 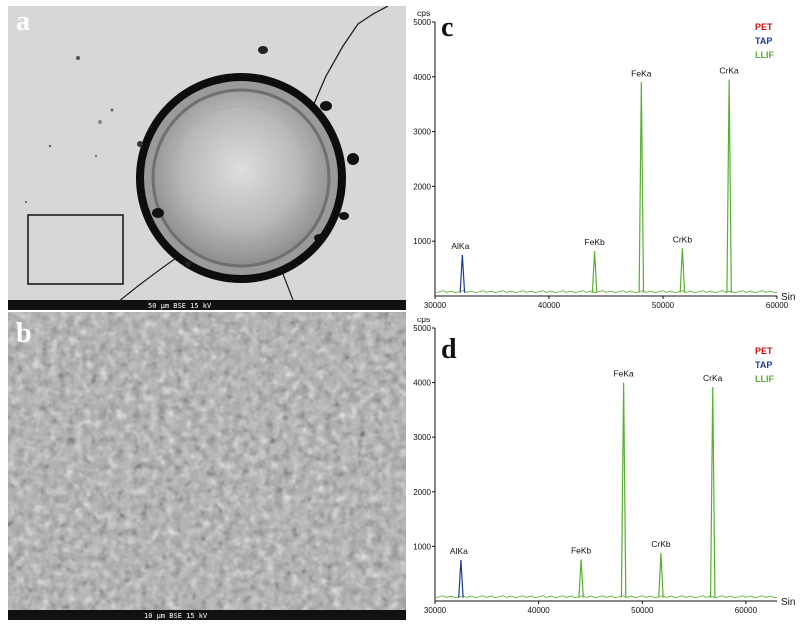 What do you see at coordinates (606, 597) in the screenshot?
I see `baseline-trace-d` at bounding box center [606, 597].